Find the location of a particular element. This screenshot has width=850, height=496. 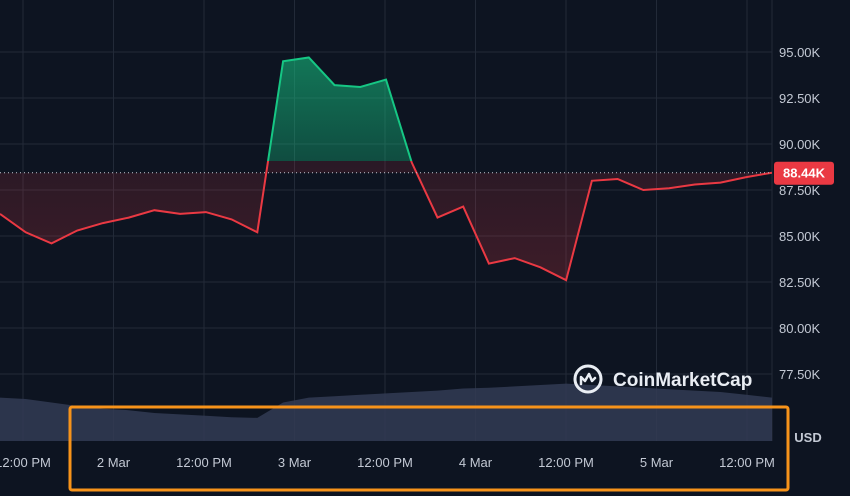

x-tick-label: 5 Mar is located at coordinates (657, 462).